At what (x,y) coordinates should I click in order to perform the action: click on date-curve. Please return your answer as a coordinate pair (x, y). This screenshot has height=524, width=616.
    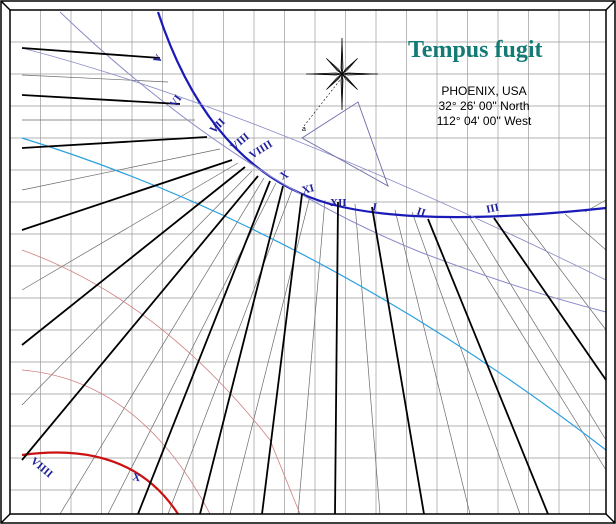
    Looking at the image, I should click on (116, 442).